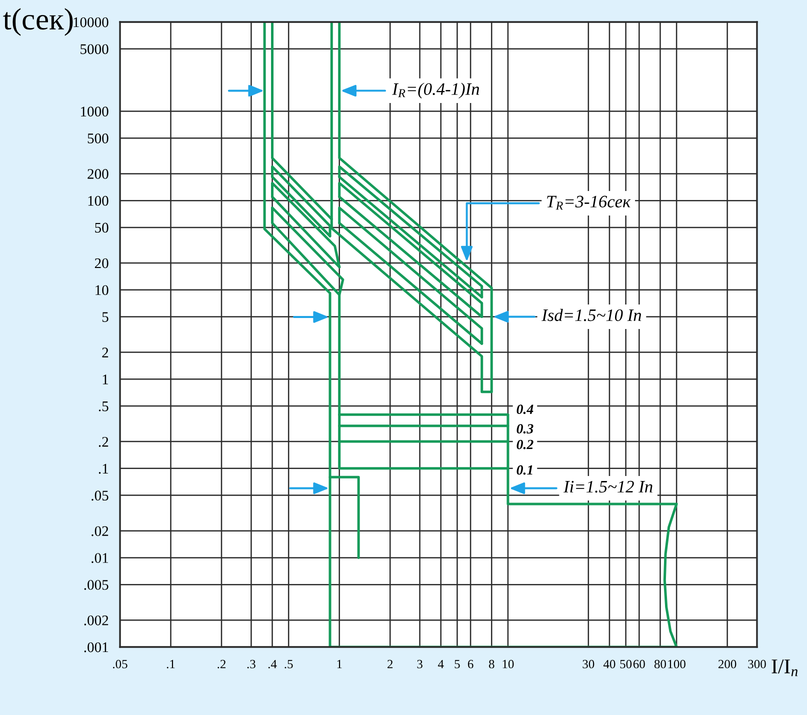 This screenshot has width=807, height=715. What do you see at coordinates (419, 664) in the screenshot?
I see `x-tick-label: 3` at bounding box center [419, 664].